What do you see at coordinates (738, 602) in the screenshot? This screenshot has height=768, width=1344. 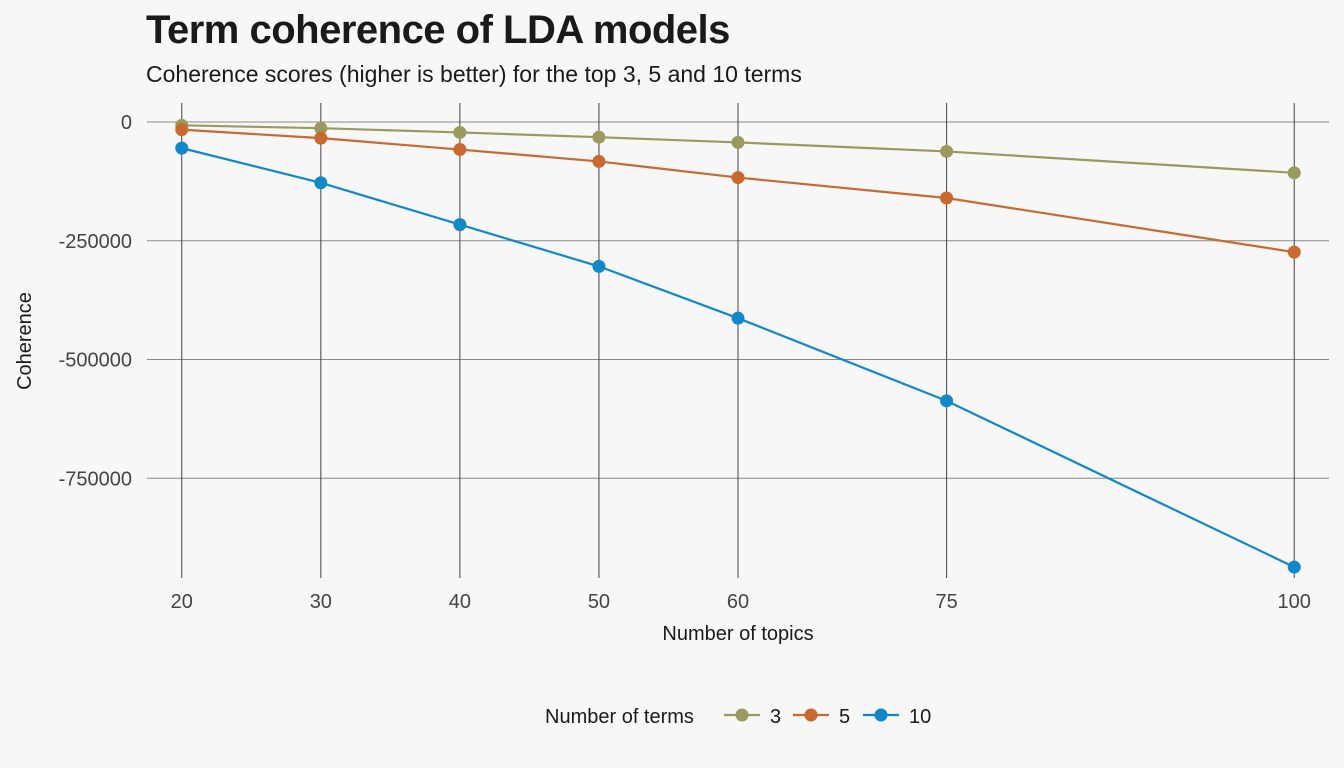 I see `x-tick-label: 60` at bounding box center [738, 602].